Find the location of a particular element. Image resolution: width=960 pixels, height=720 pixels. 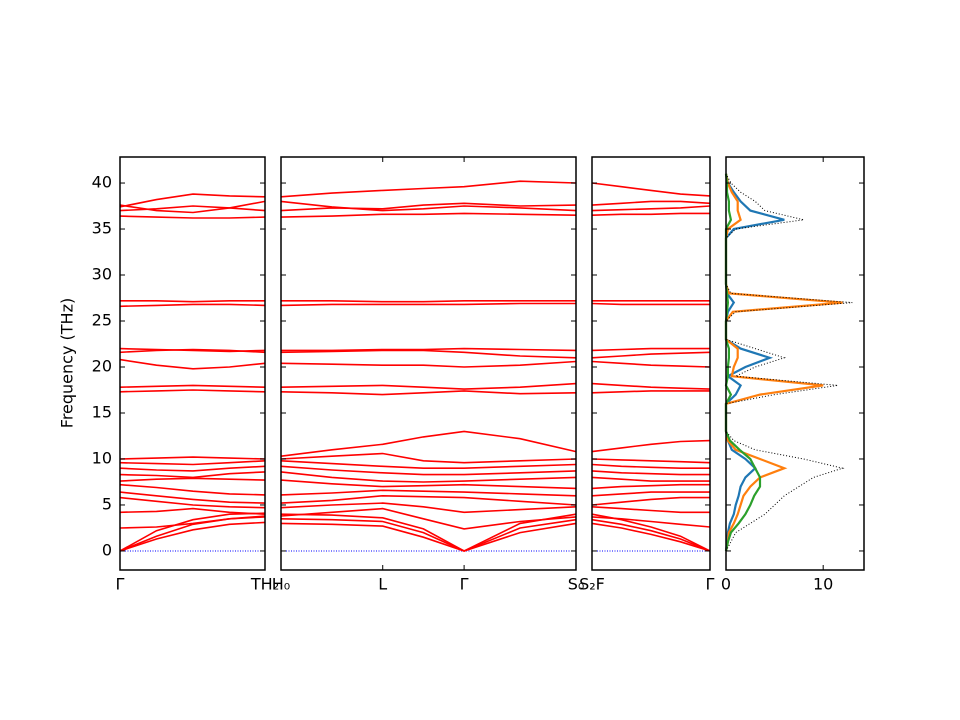

dos-total is located at coordinates (789, 362).